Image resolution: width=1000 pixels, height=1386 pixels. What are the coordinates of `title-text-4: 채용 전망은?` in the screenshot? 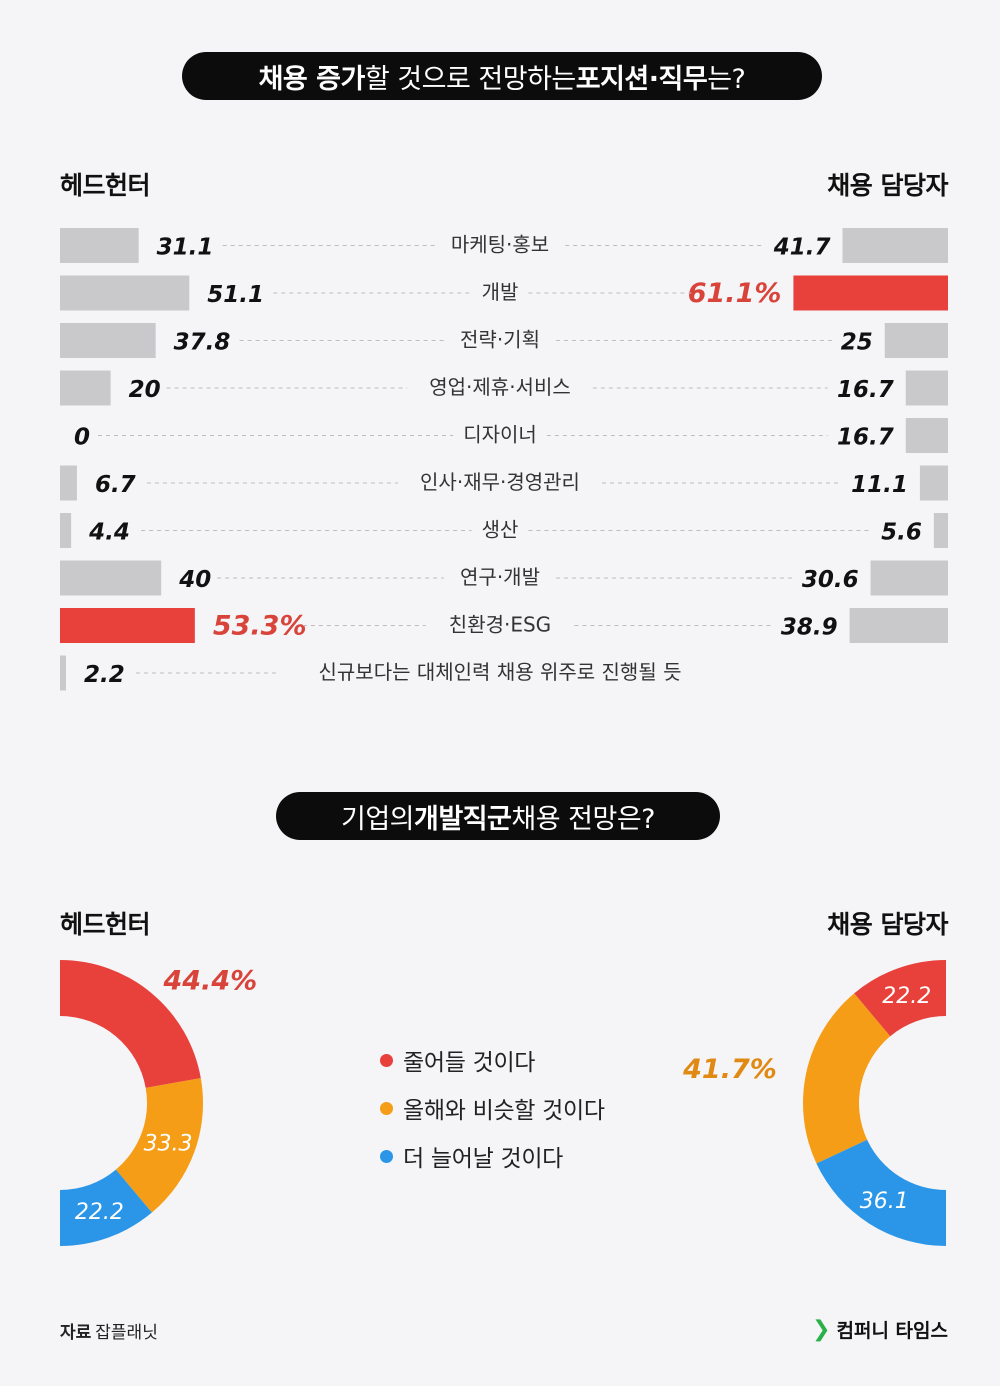 It's located at (583, 819).